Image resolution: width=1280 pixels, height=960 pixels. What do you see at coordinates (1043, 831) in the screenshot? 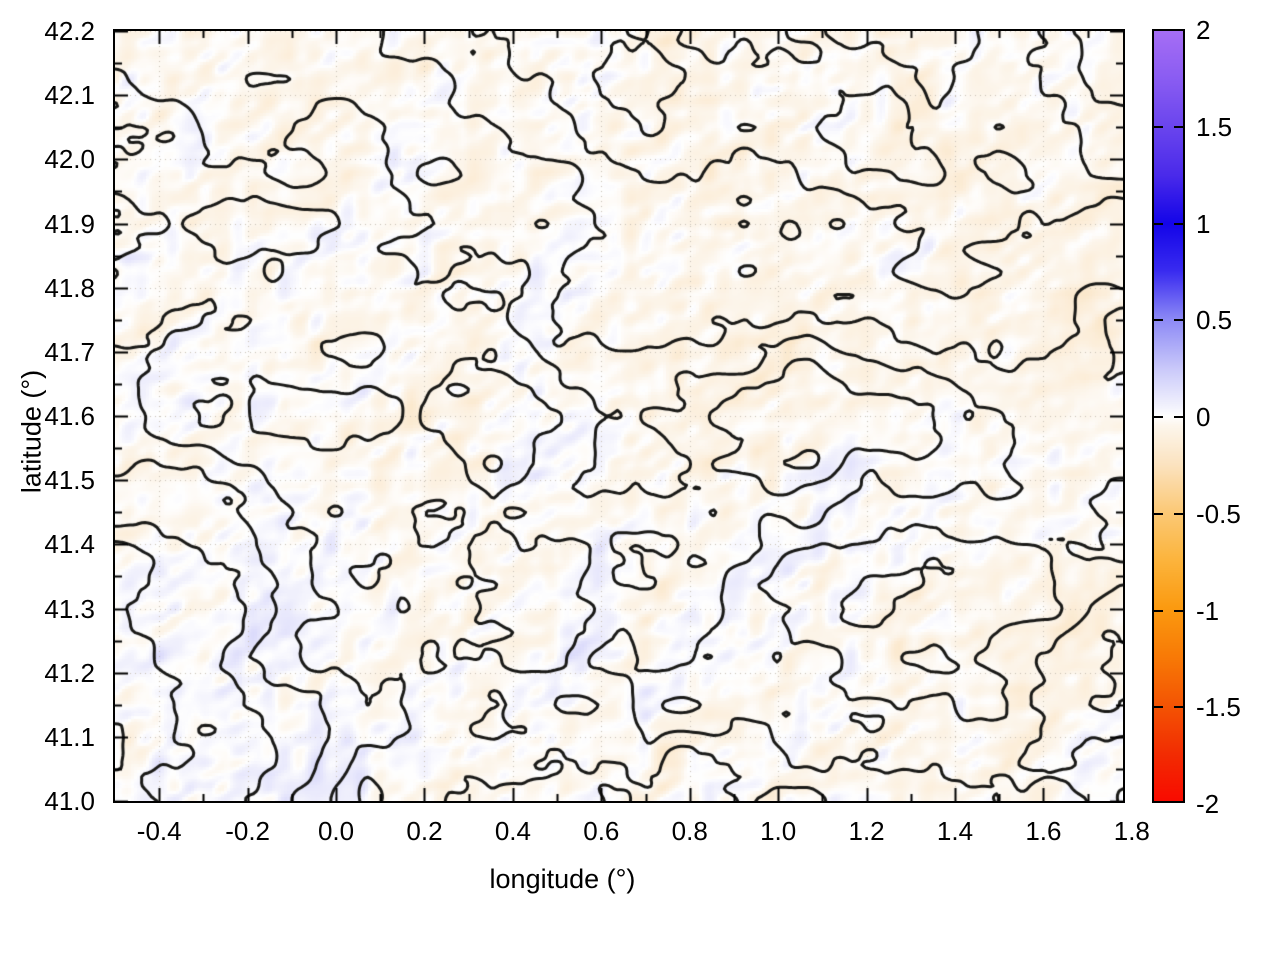
I see `longitude-tick-label: 1.6` at bounding box center [1043, 831].